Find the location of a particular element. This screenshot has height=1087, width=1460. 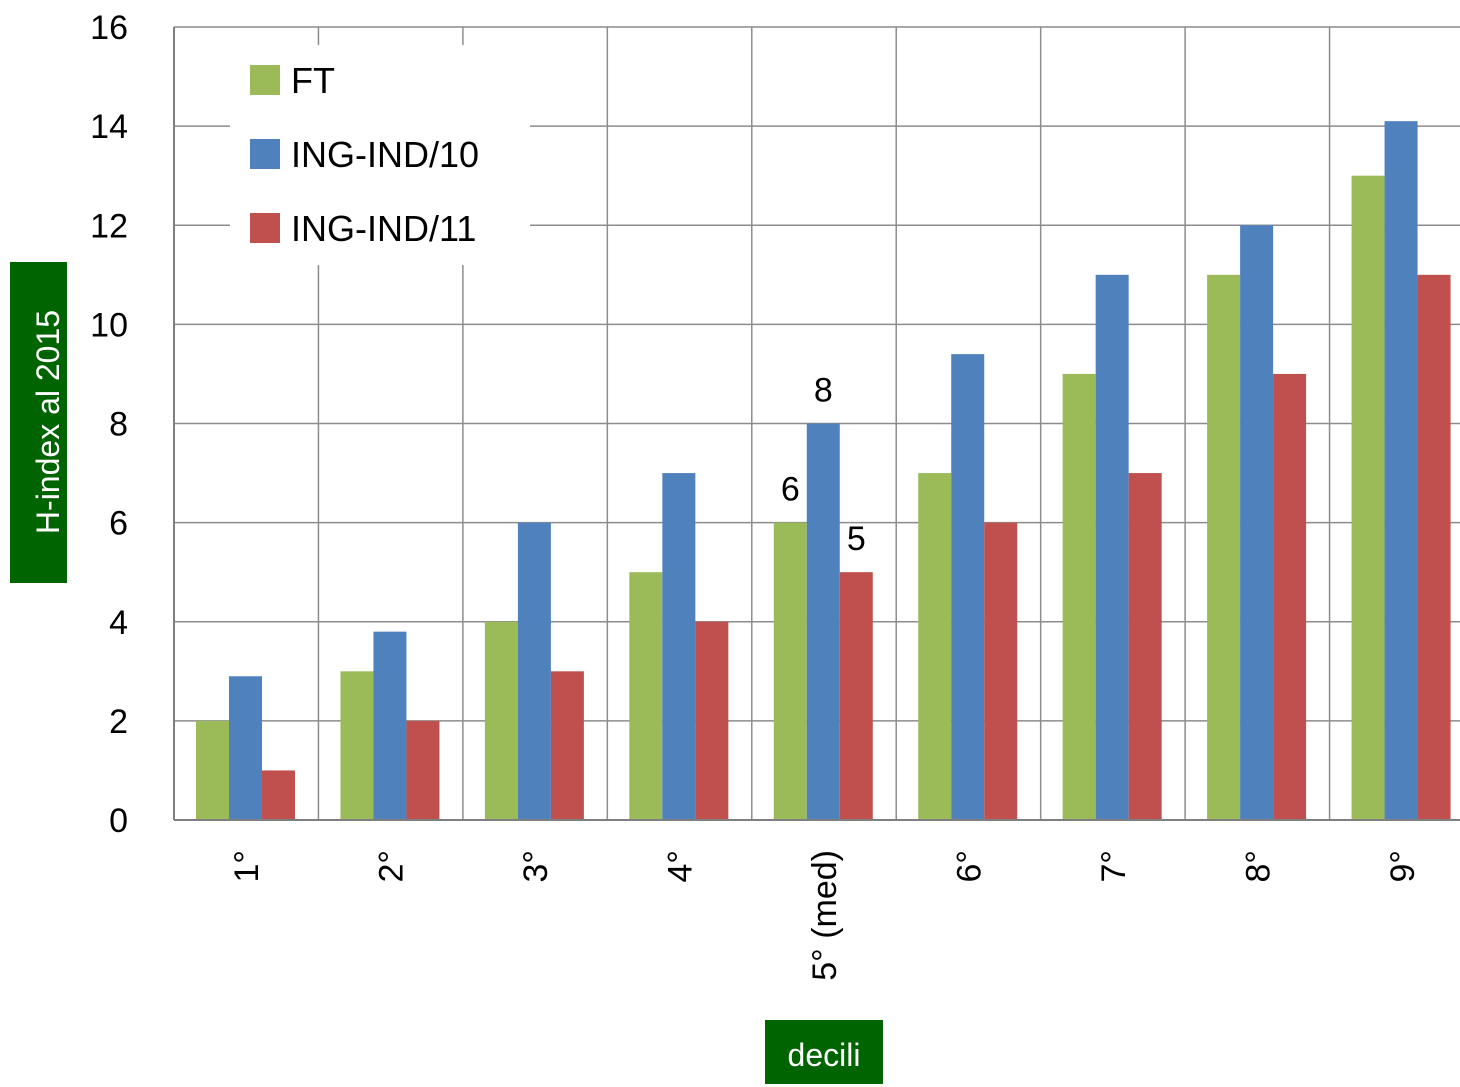

bar-series1-cat1 is located at coordinates (390, 725).